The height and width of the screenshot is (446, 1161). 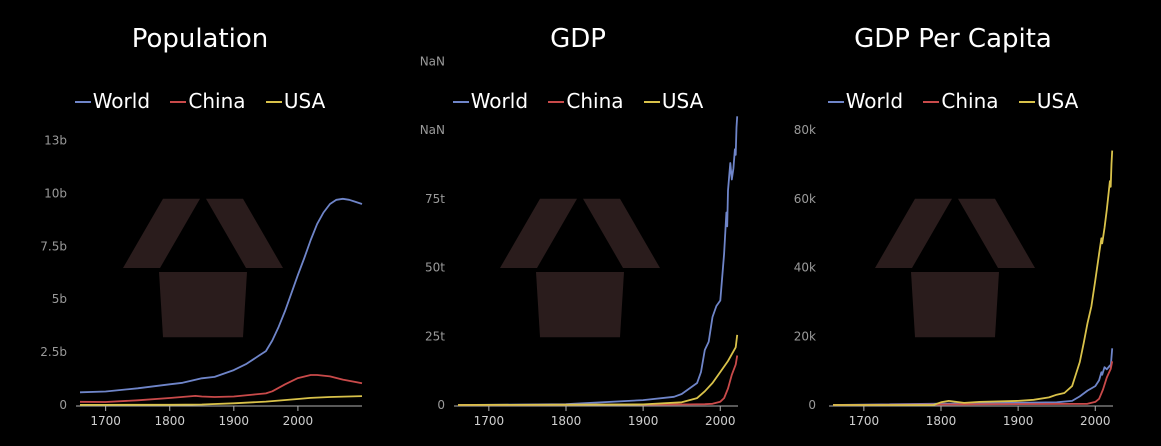 What do you see at coordinates (53, 352) in the screenshot?
I see `y-tick-label: 2.5b` at bounding box center [53, 352].